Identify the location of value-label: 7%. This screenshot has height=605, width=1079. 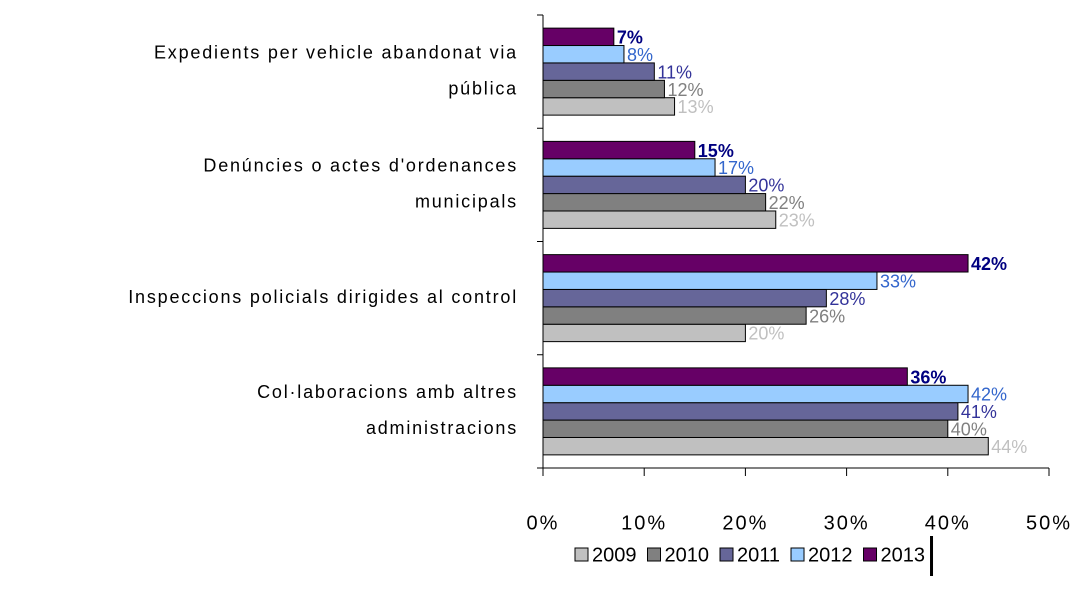
(630, 38).